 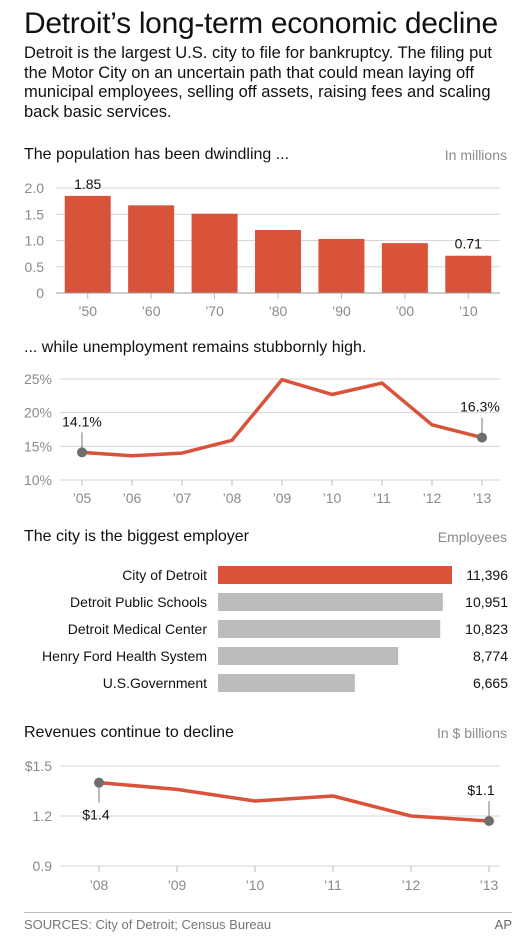 What do you see at coordinates (136, 536) in the screenshot?
I see `employers-title: The city is the biggest employer` at bounding box center [136, 536].